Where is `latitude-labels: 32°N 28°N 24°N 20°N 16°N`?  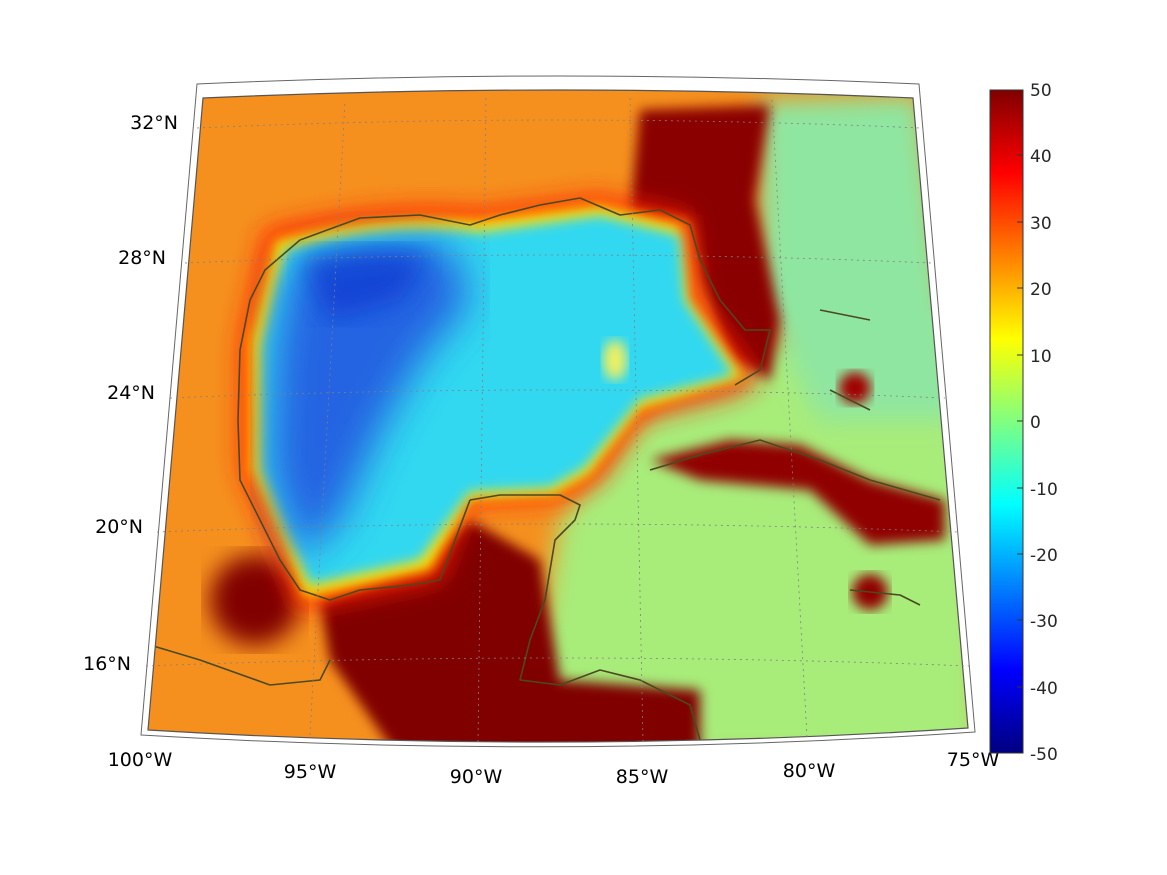
latitude-labels: 32°N 28°N 24°N 20°N 16°N is located at coordinates (130, 393).